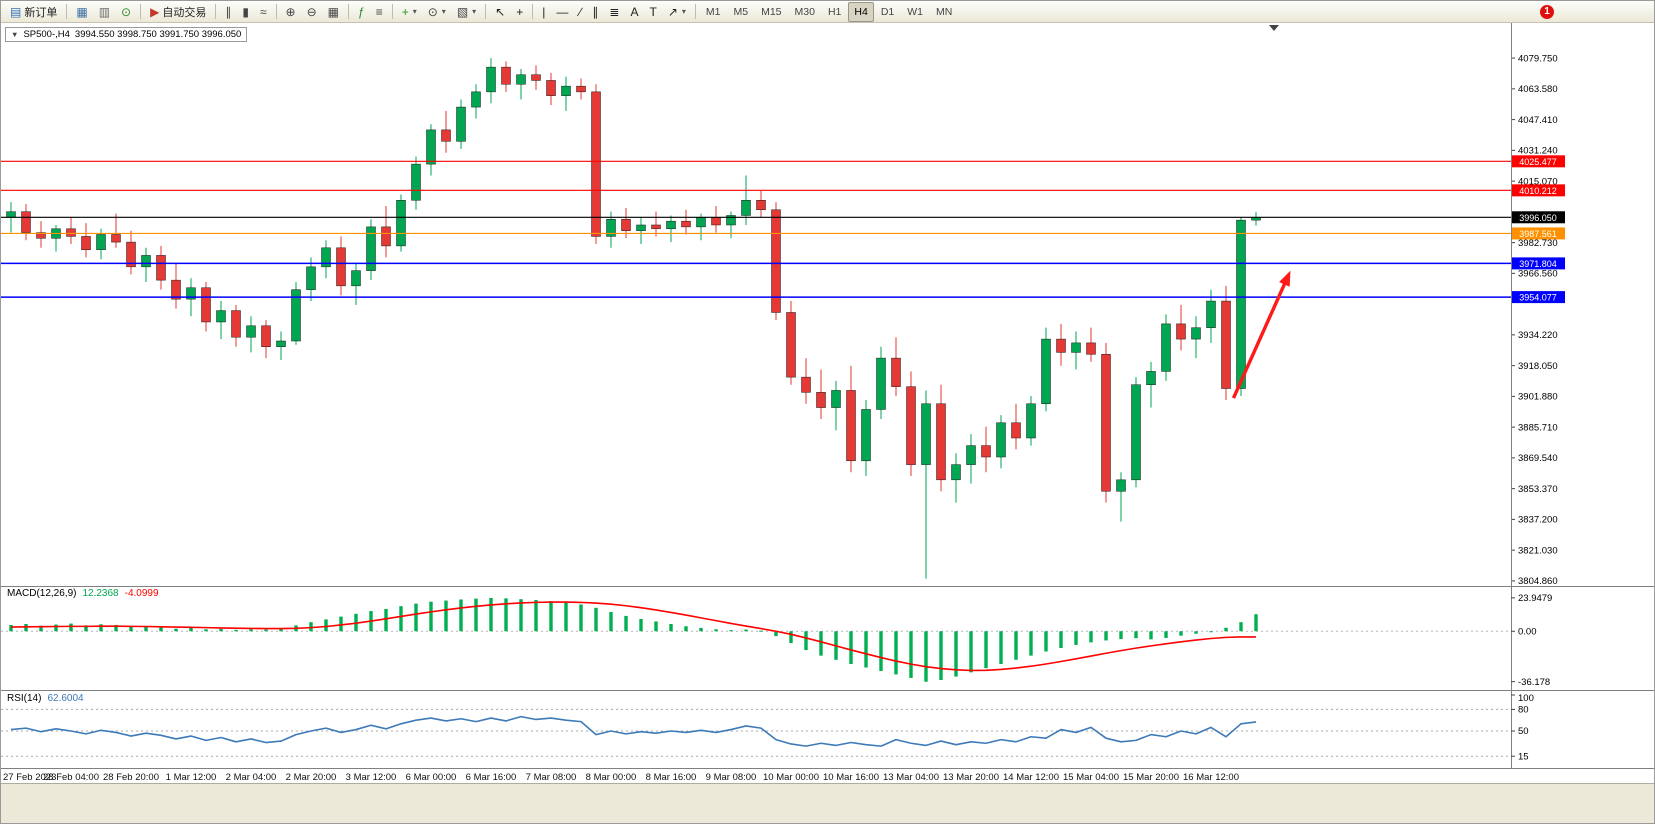 The width and height of the screenshot is (1655, 824). What do you see at coordinates (1285, 278) in the screenshot?
I see `arrow-head` at bounding box center [1285, 278].